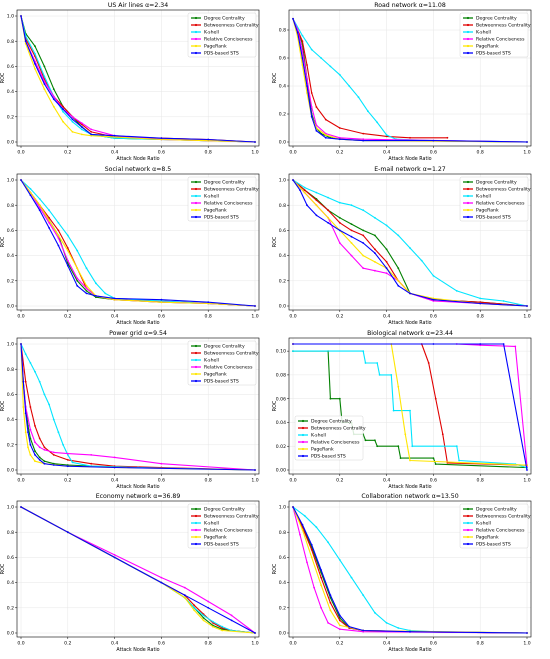 This screenshot has width=550, height=659. What do you see at coordinates (67, 317) in the screenshot?
I see `x-tick-label: 0.2` at bounding box center [67, 317].